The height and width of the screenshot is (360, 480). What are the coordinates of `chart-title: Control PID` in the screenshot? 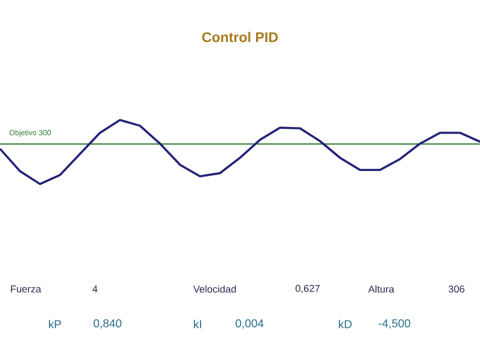 It's located at (240, 37).